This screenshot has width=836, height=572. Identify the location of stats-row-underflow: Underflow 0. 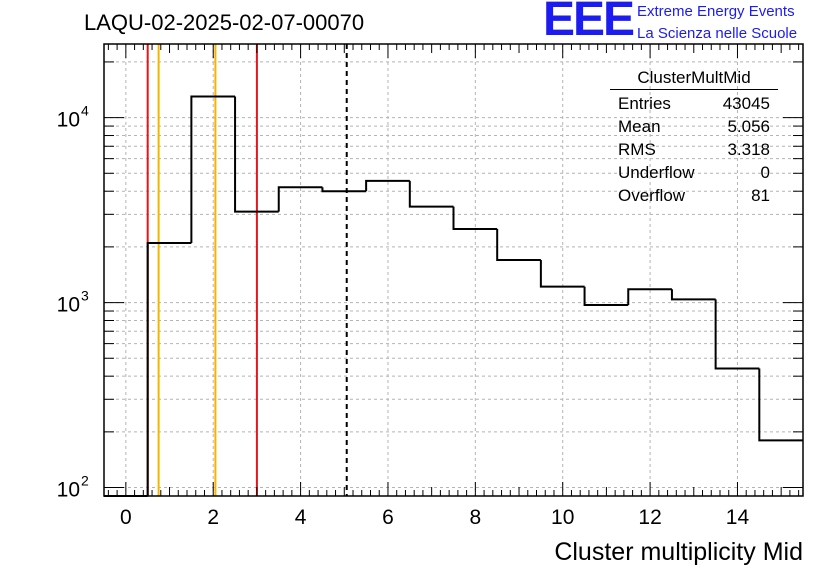
(694, 172).